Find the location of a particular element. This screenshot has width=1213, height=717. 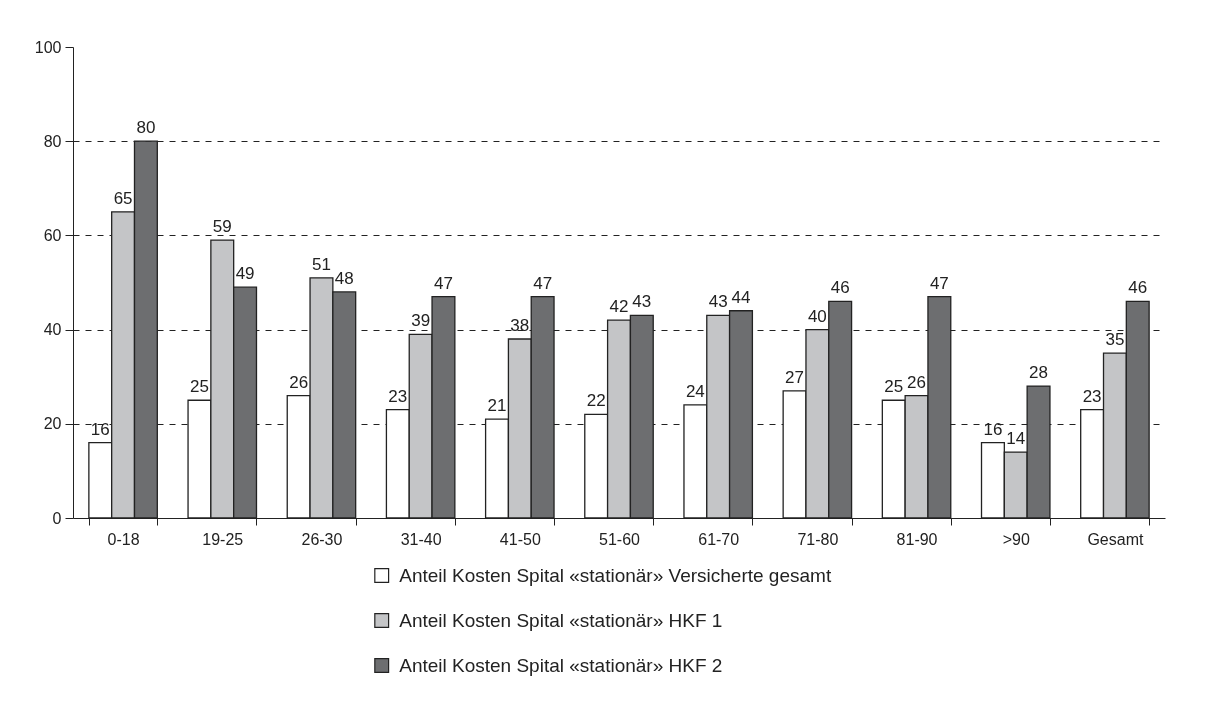

y-tick-label: 20 is located at coordinates (52, 424).